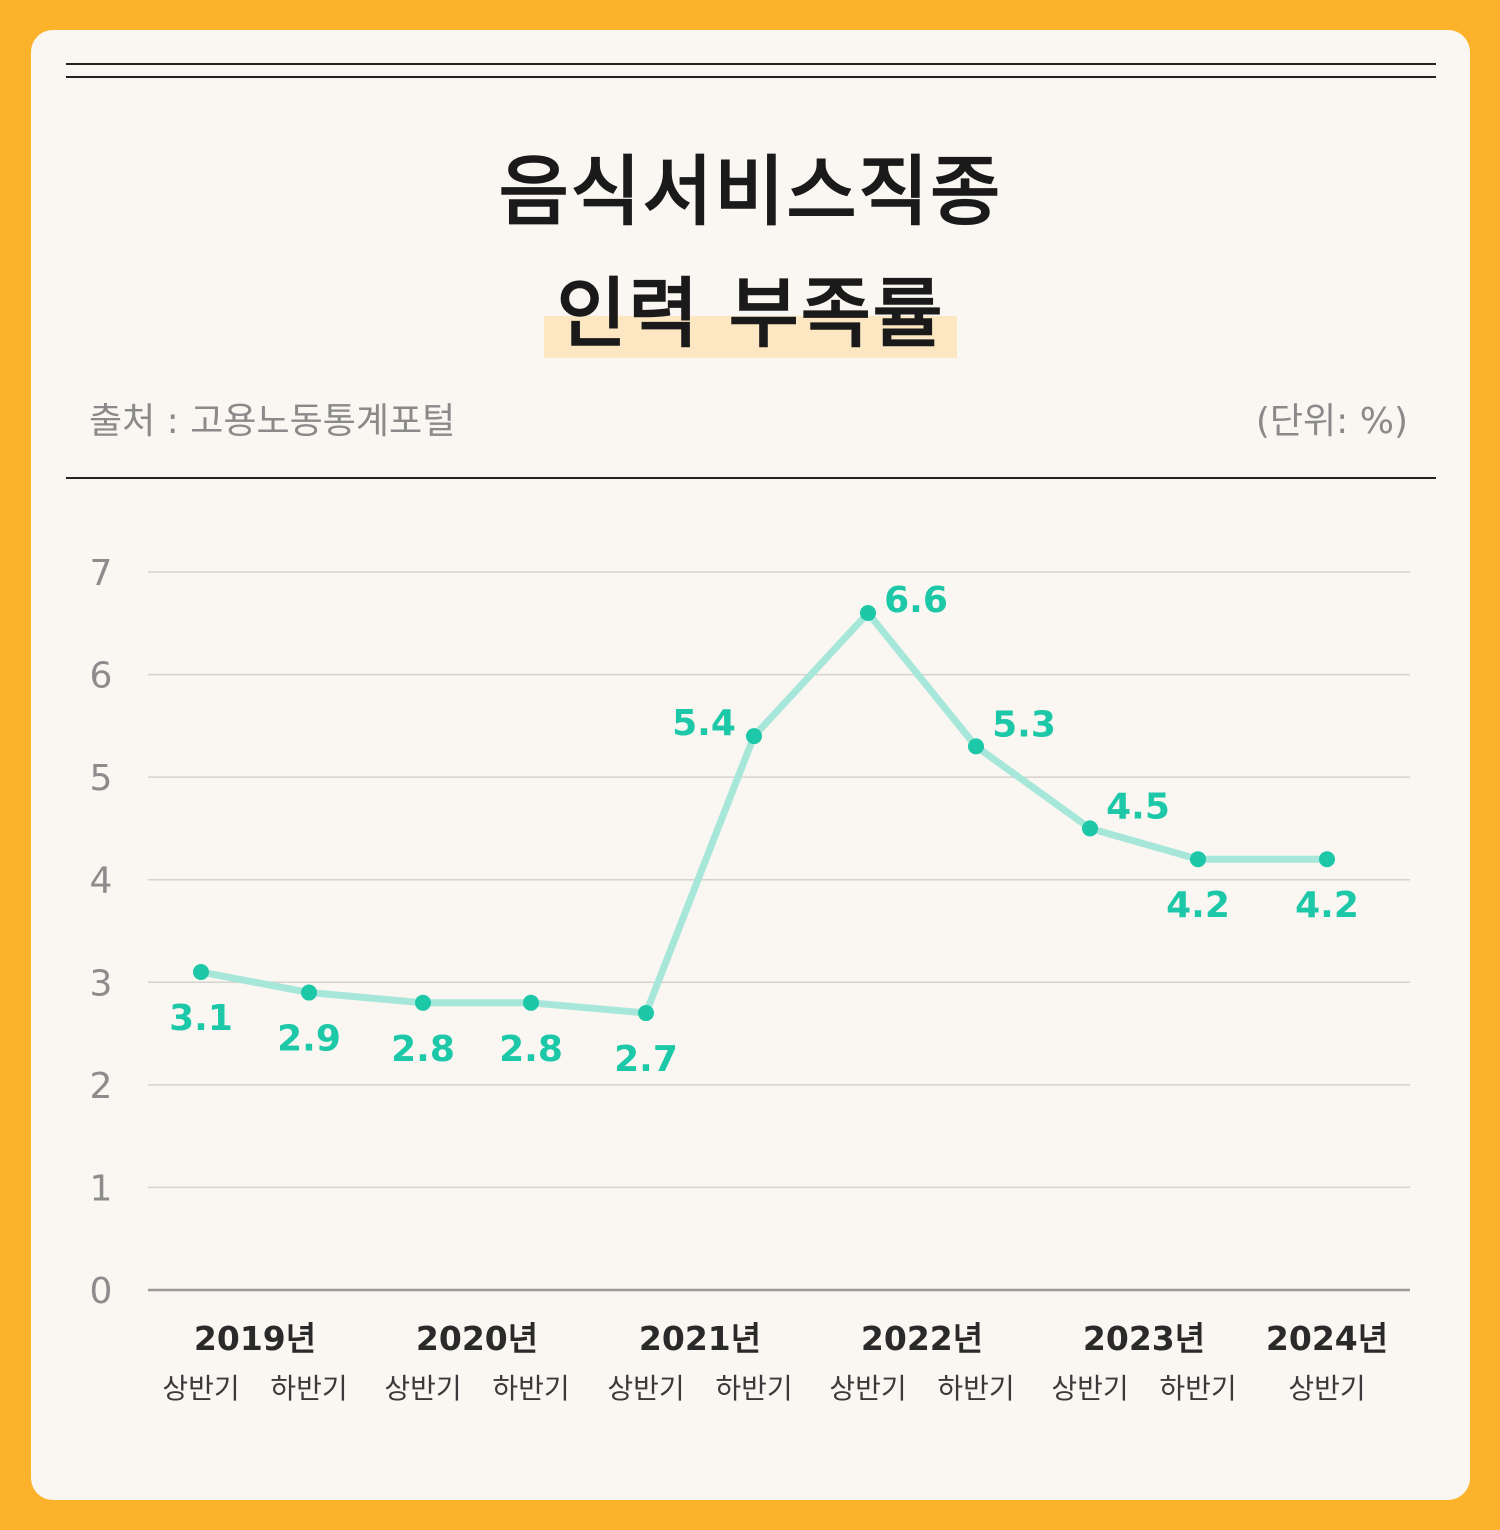  What do you see at coordinates (101, 881) in the screenshot?
I see `y-tick-label: 4` at bounding box center [101, 881].